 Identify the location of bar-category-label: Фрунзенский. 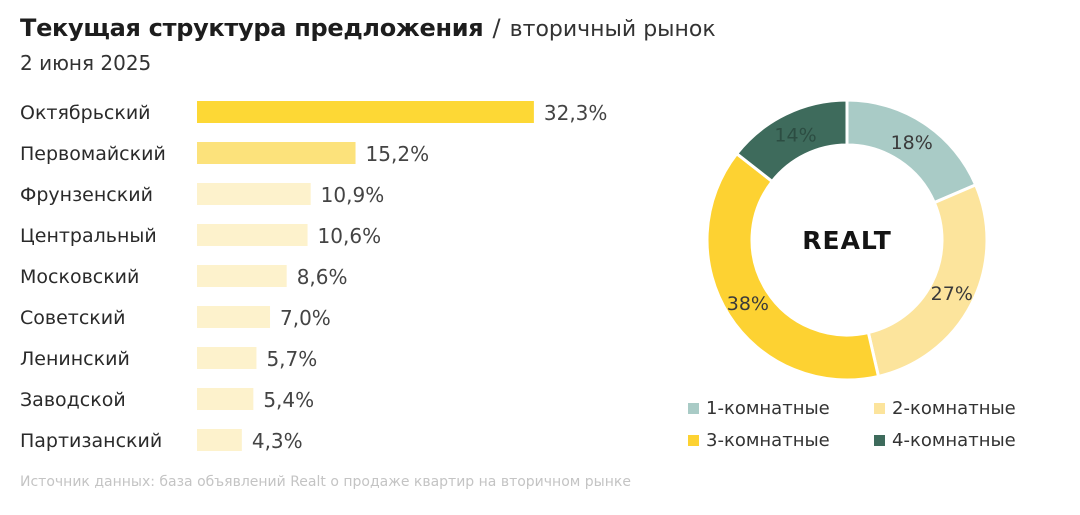
(86, 195).